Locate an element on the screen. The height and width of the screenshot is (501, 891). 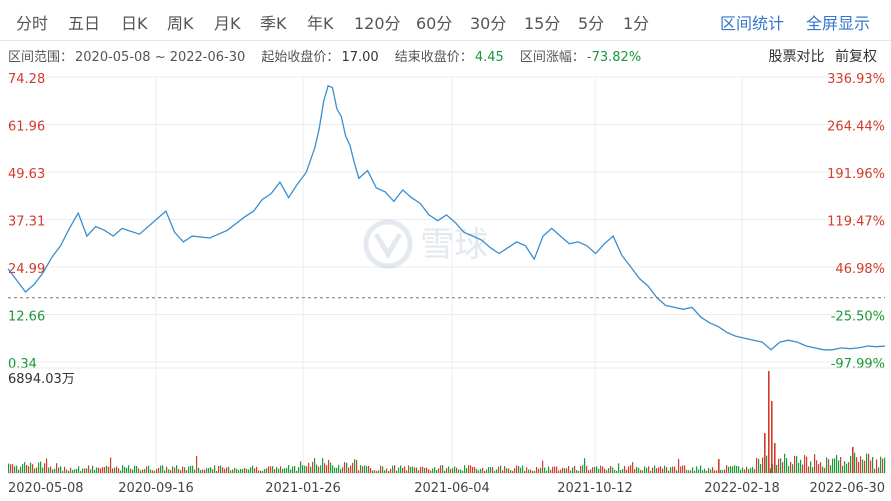
range-value: 2020-05-08 ~ 2022-06-30 is located at coordinates (160, 57).